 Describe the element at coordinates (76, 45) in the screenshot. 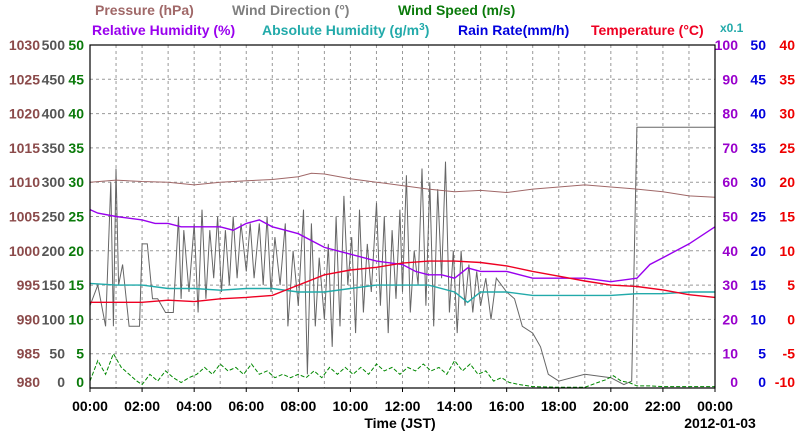

I see `y-tick-label-wind-speed: 50` at that location.